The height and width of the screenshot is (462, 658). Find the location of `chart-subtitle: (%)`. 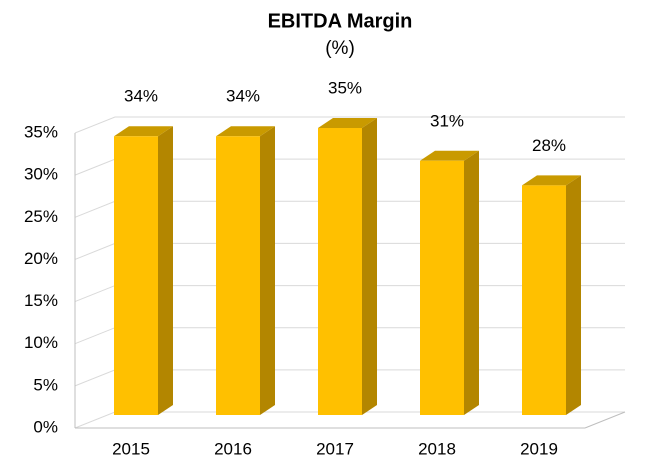

chart-subtitle: (%) is located at coordinates (340, 48).